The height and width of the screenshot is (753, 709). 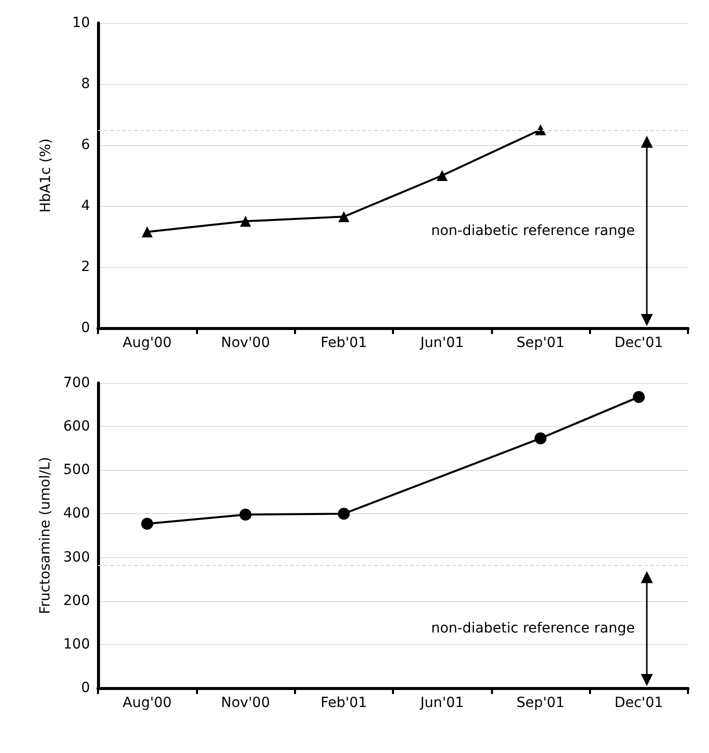 What do you see at coordinates (76, 470) in the screenshot?
I see `y-tick-label: 500` at bounding box center [76, 470].